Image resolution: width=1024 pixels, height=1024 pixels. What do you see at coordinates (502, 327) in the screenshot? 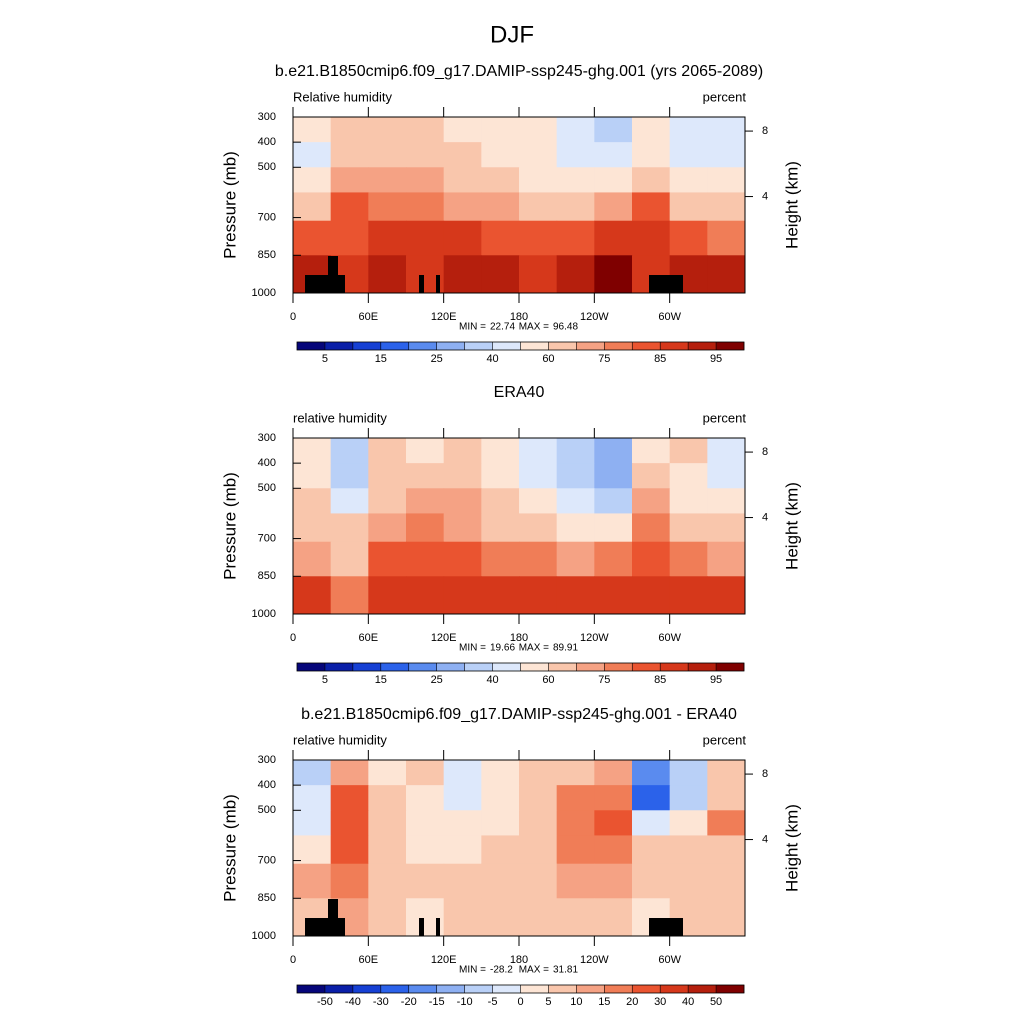
I see `min-value: 22.74` at bounding box center [502, 327].